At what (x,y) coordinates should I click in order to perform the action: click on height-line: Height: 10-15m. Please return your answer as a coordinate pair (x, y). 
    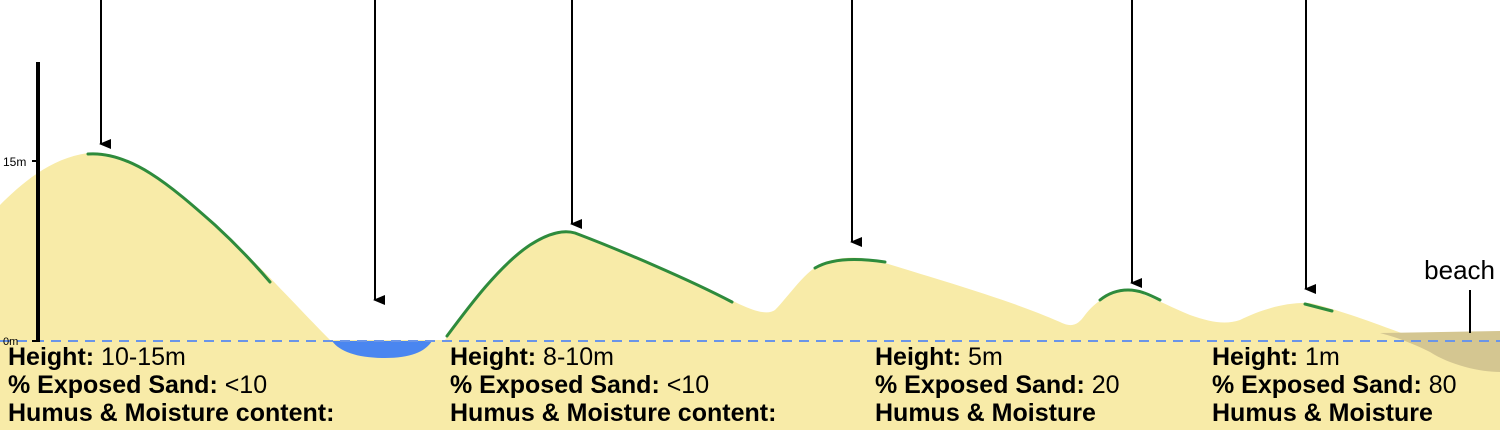
    Looking at the image, I should click on (171, 357).